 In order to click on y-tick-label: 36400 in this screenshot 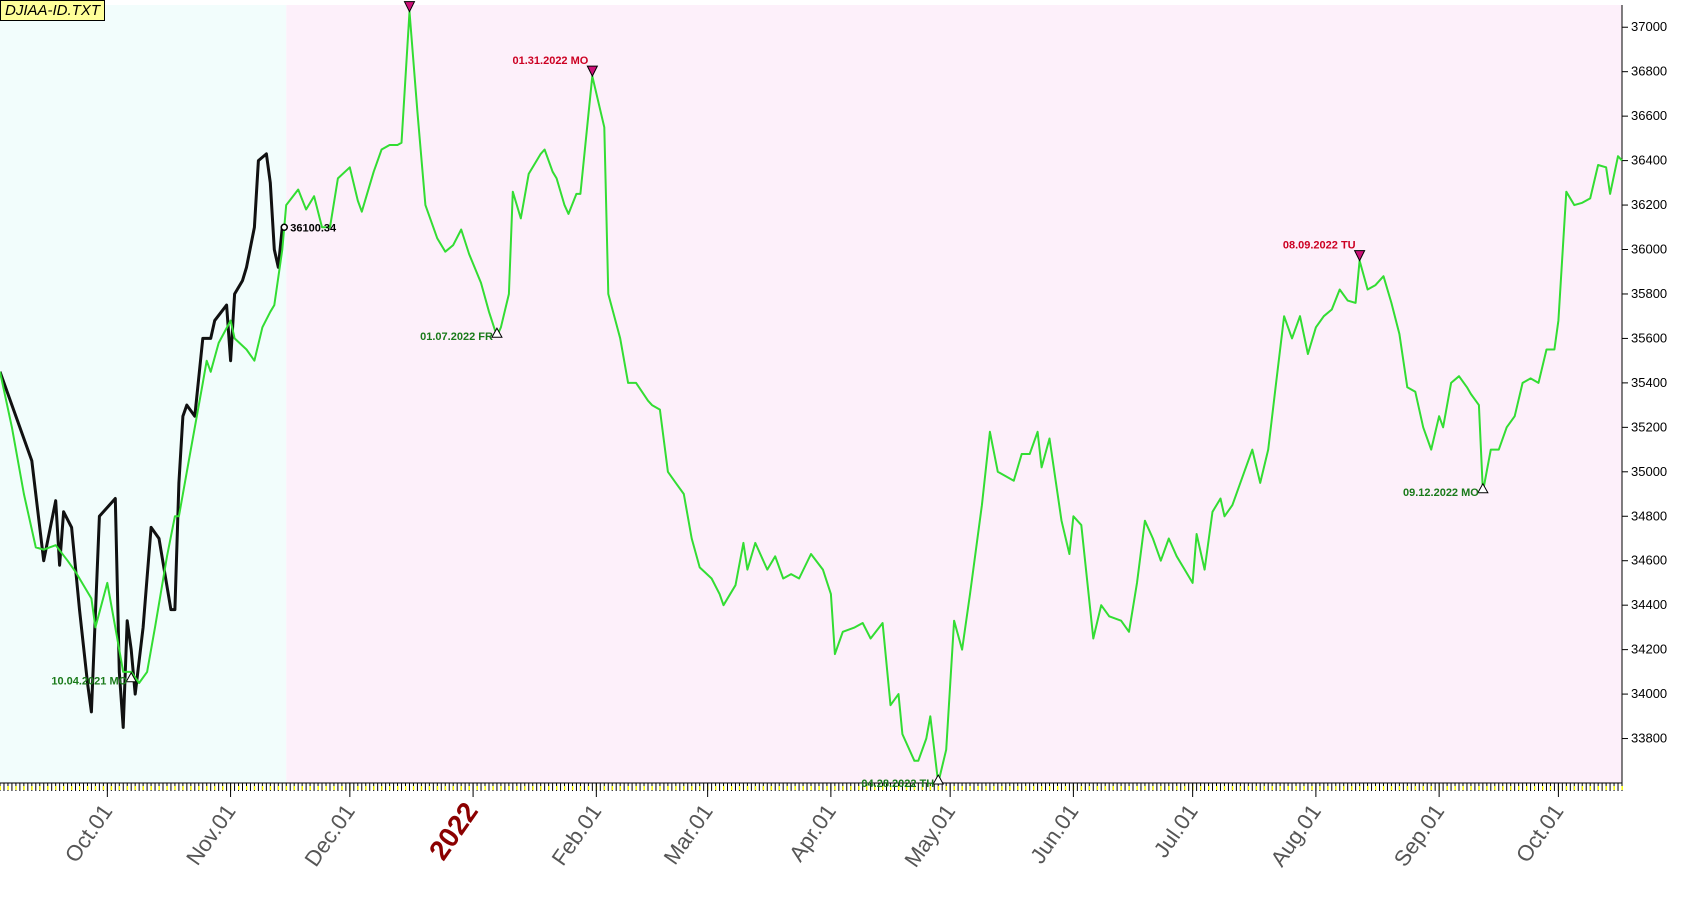, I will do `click(1649, 160)`.